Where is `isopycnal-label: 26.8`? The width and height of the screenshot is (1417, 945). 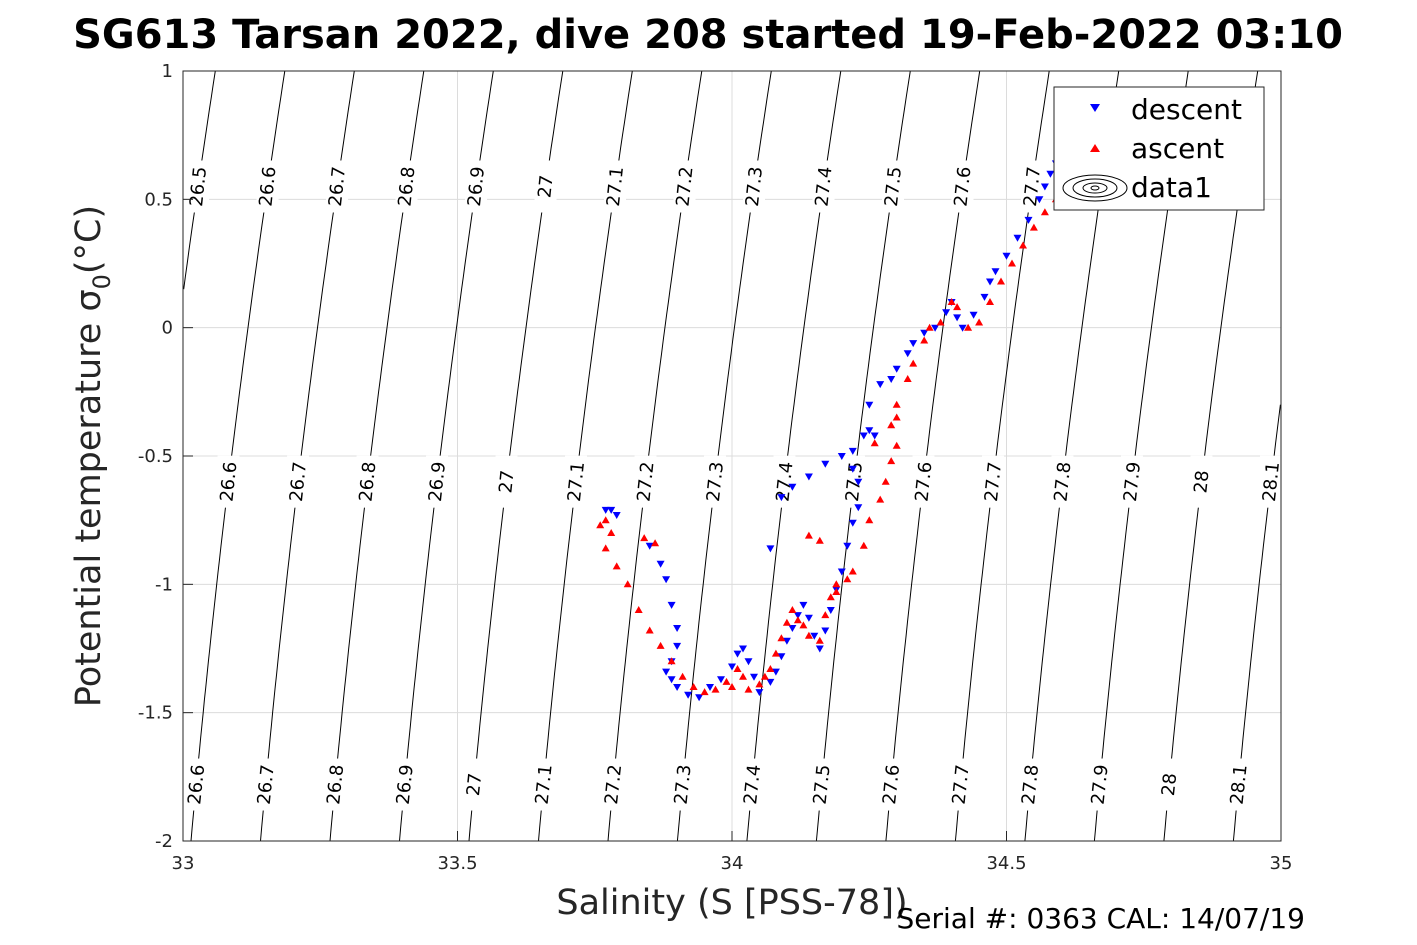
isopycnal-label: 26.8 is located at coordinates (367, 482).